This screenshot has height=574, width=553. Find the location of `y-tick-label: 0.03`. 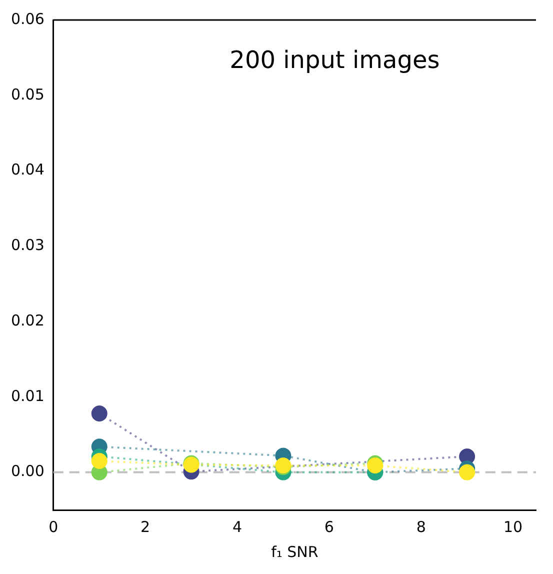

y-tick-label: 0.03 is located at coordinates (27, 245).